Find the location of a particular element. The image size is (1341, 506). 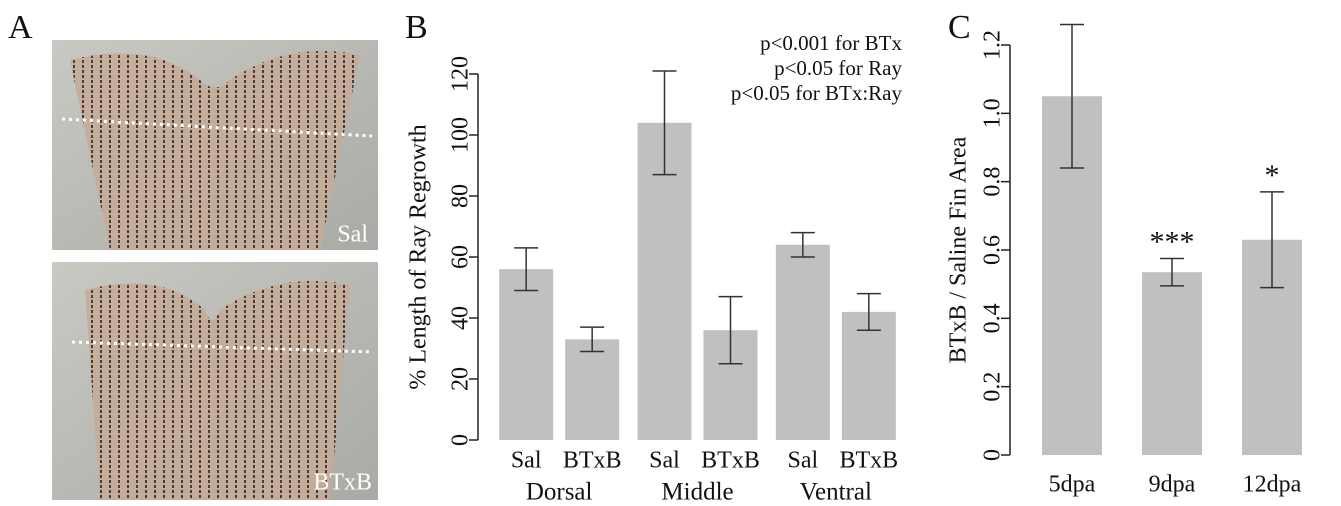

y-axis-label: % Length of Ray Regrowth is located at coordinates (419, 256).